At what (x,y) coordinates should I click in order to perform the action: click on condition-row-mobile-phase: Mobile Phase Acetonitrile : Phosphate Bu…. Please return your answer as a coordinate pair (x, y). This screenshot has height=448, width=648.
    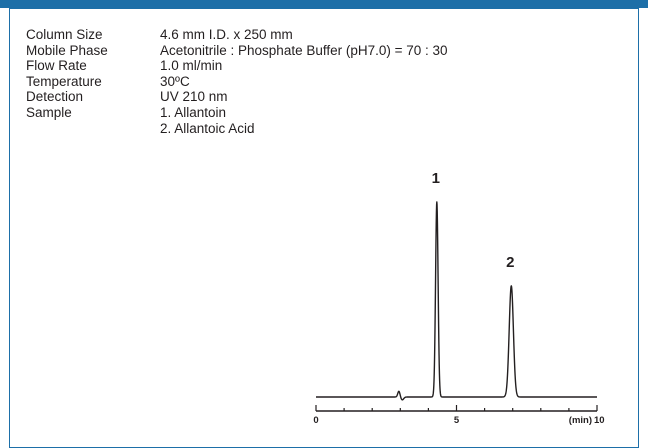
    Looking at the image, I should click on (237, 51).